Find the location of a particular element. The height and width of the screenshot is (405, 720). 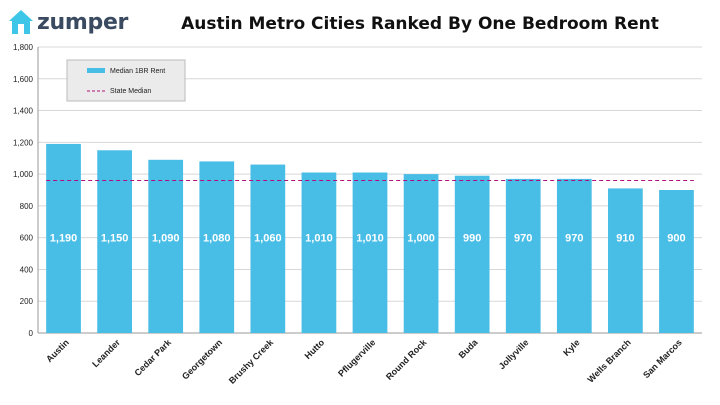

x-category-label: Cedar Park is located at coordinates (152, 357).